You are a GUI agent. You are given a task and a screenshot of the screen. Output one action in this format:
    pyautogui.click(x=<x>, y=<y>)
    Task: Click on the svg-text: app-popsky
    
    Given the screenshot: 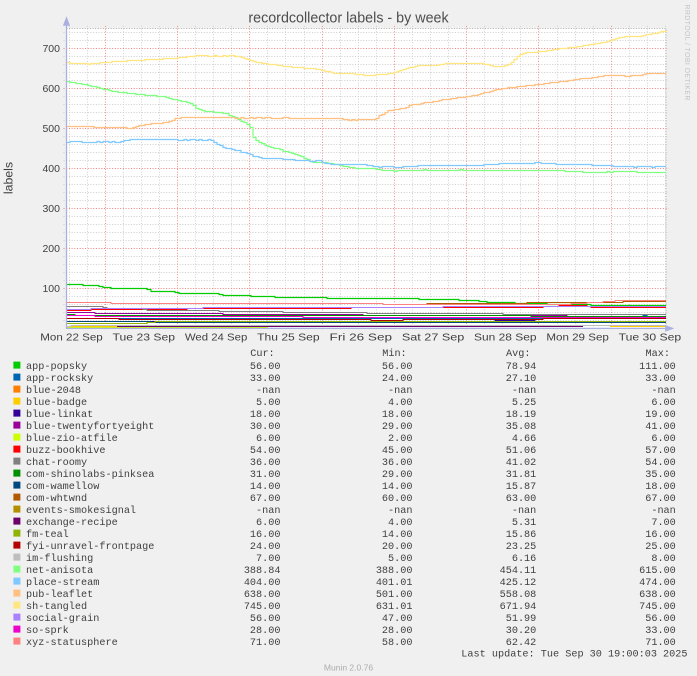 What is the action you would take?
    pyautogui.click(x=56, y=367)
    